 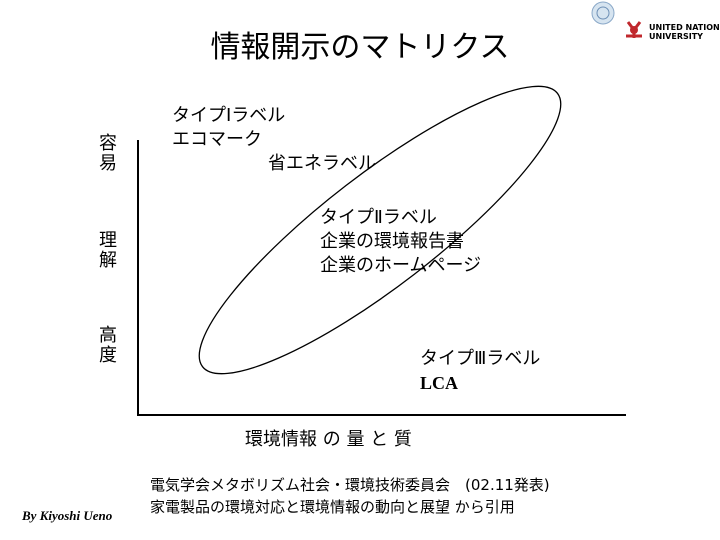 What do you see at coordinates (106, 153) in the screenshot?
I see `y-label: 容易` at bounding box center [106, 153].